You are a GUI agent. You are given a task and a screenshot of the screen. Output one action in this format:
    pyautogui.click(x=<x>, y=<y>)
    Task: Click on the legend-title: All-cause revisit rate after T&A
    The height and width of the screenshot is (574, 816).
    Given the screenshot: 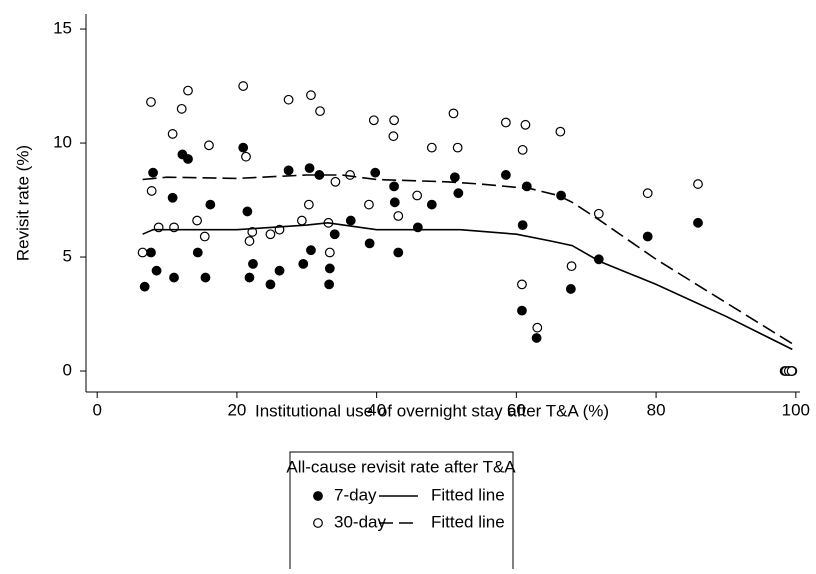 What is the action you would take?
    pyautogui.click(x=401, y=466)
    